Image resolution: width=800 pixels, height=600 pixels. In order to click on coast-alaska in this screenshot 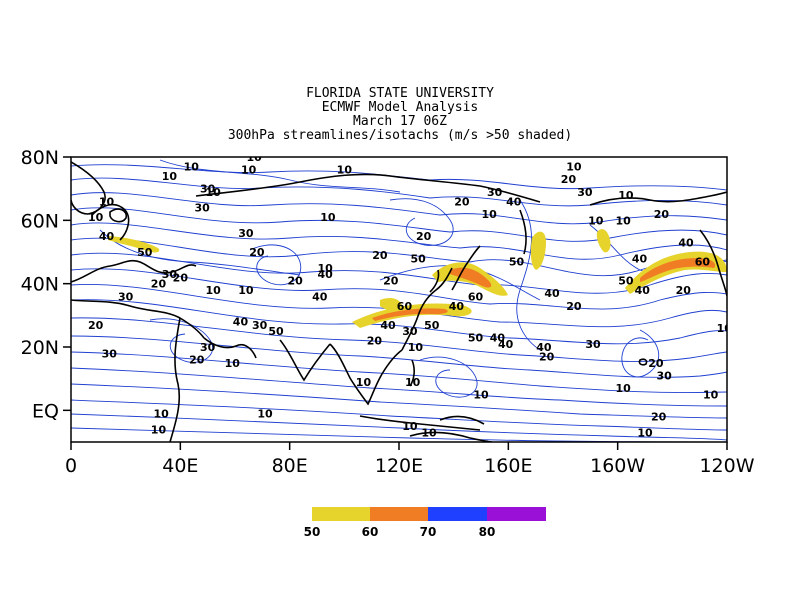, I will do `click(658, 198)`.